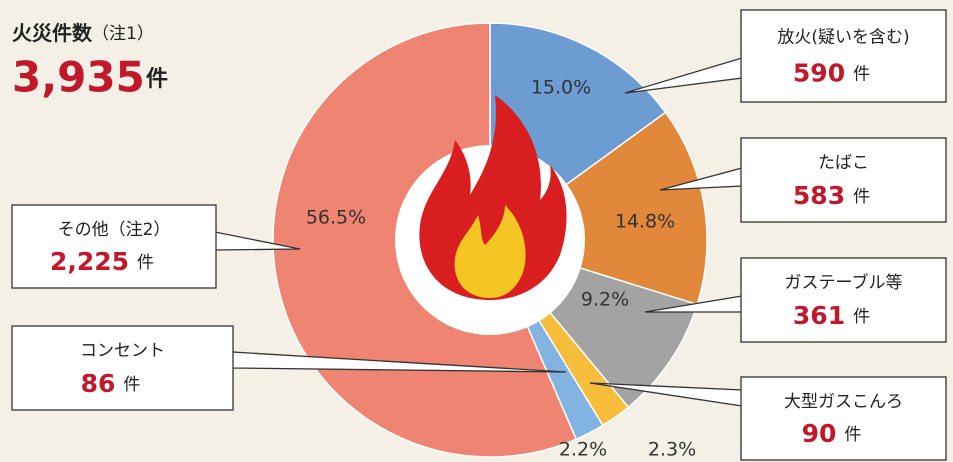 This screenshot has height=462, width=953. What do you see at coordinates (114, 230) in the screenshot?
I see `category-label: その他（注2）` at bounding box center [114, 230].